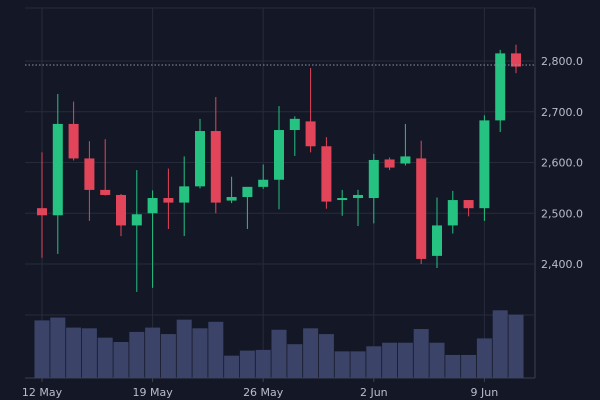  Describe the element at coordinates (562, 61) in the screenshot. I see `price-tick-label: 2,800.0` at that location.